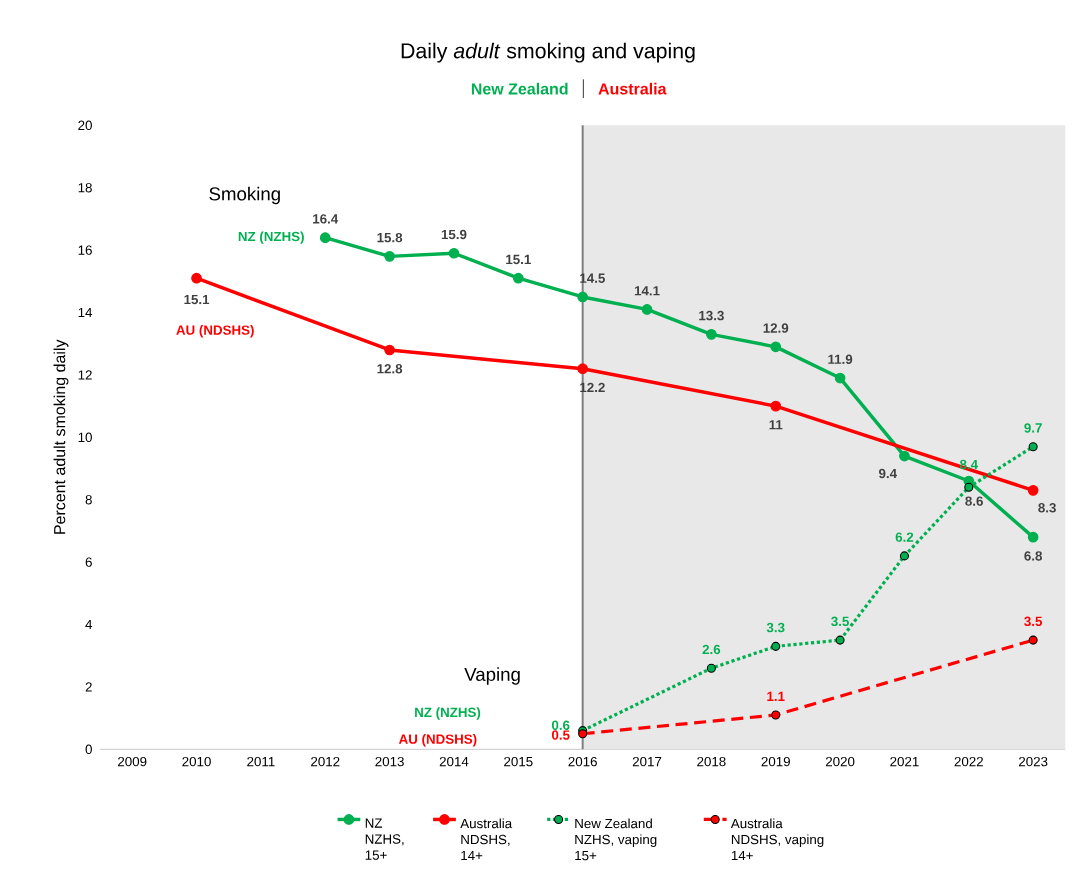  I want to click on chart-title: Daily adult smoking and vaping, so click(548, 52).